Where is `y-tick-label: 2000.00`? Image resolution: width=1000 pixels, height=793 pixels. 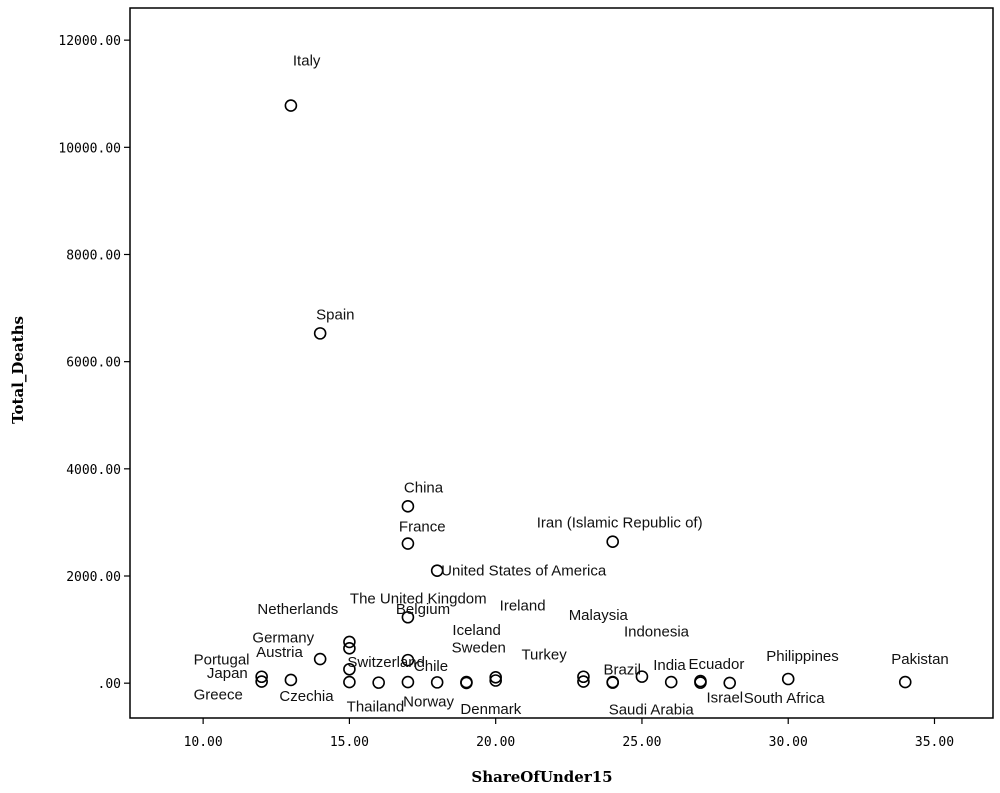 y-tick-label: 2000.00 is located at coordinates (93, 577).